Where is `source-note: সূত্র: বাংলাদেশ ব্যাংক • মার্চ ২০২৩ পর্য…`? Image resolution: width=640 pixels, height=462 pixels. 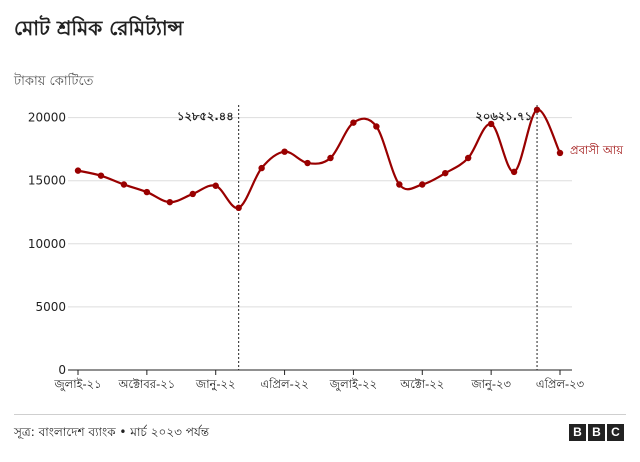 source-note: সূত্র: বাংলাদেশ ব্যাংক • মার্চ ২০২৩ পর্য… is located at coordinates (112, 432).